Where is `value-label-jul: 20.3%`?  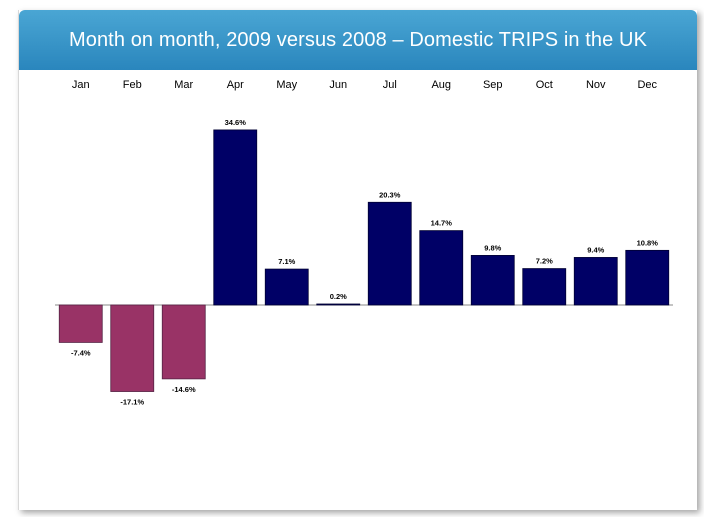 value-label-jul: 20.3% is located at coordinates (390, 194).